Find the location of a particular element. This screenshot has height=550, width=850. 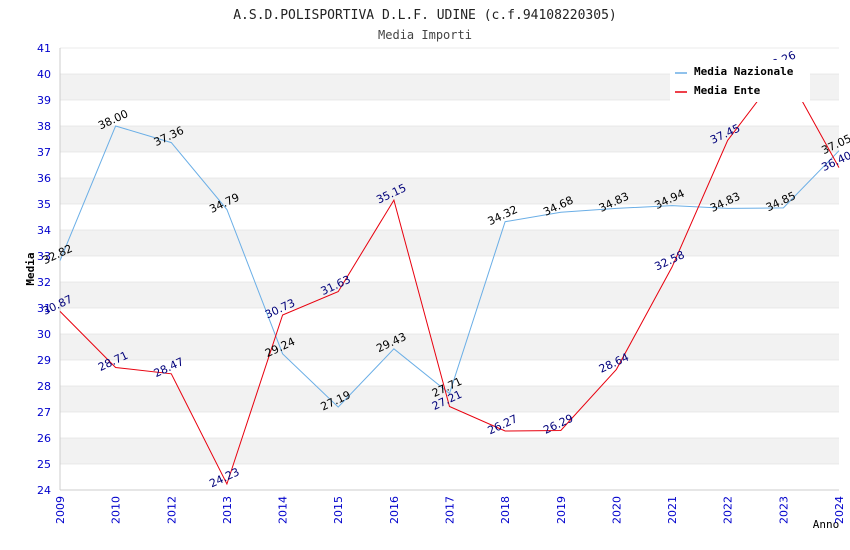

x-tick-label: 2012 is located at coordinates (171, 510).